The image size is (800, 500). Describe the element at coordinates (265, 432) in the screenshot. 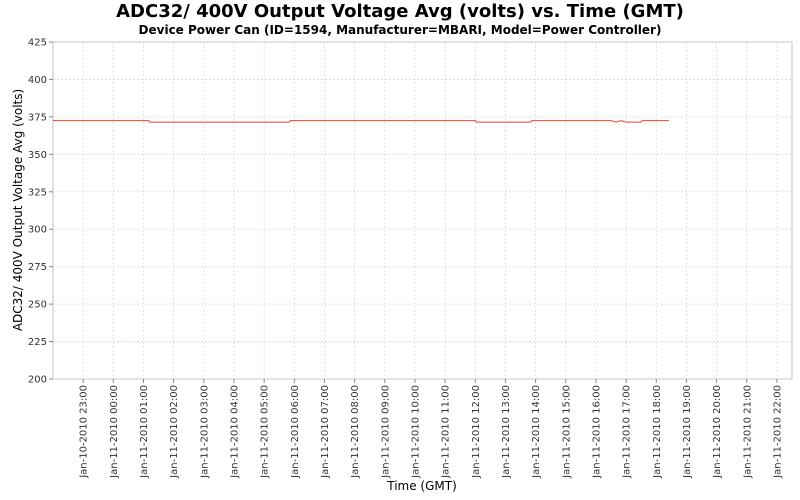

I see `x-tick-label: Jan-11-2010 05:00` at that location.